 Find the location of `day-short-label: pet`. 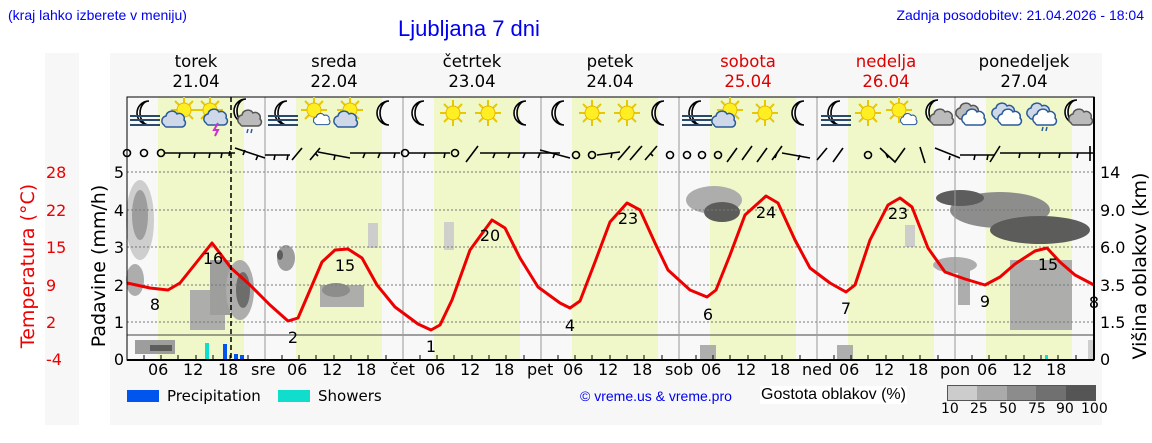

day-short-label: pet is located at coordinates (540, 369).